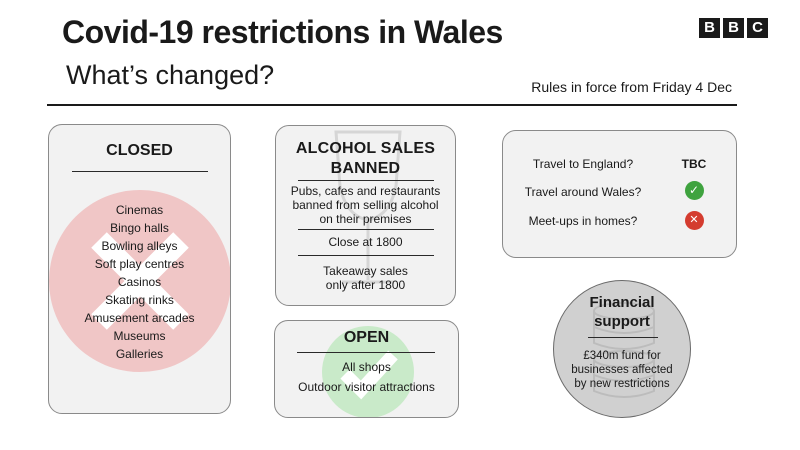 The image size is (800, 450). I want to click on open-divider, so click(366, 352).